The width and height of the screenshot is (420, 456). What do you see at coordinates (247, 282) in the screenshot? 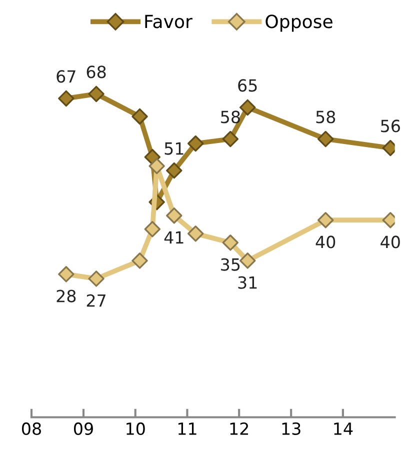
I see `data-label: 31` at bounding box center [247, 282].